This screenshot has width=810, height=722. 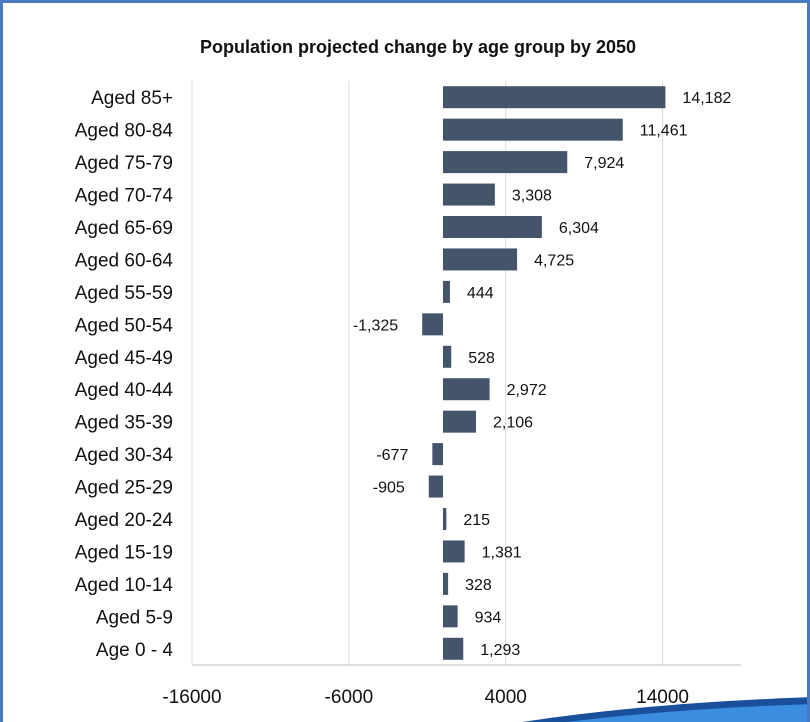 What do you see at coordinates (124, 585) in the screenshot?
I see `category-label: Aged 10-14` at bounding box center [124, 585].